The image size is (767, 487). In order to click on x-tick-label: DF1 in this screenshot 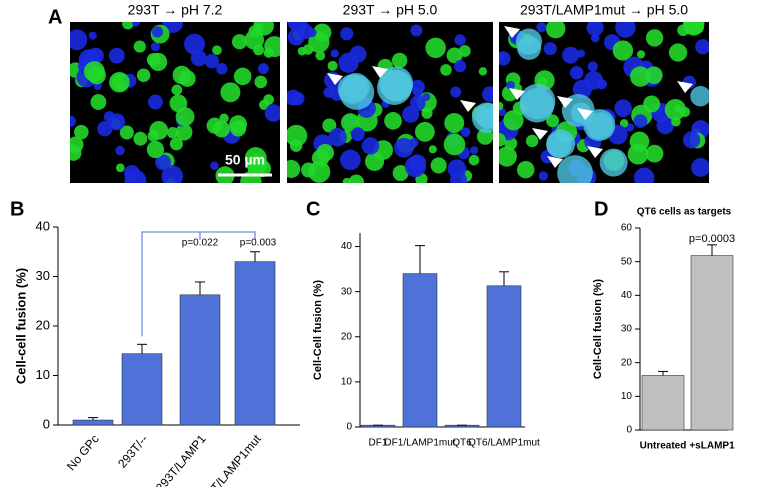, I will do `click(378, 443)`.